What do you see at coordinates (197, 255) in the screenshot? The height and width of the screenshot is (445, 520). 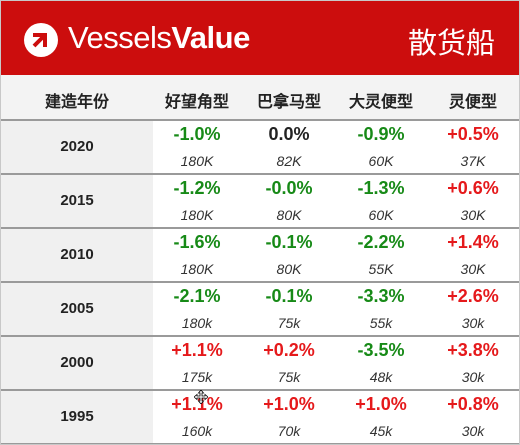 I see `value-cell-capesize: -1.6% 180K` at bounding box center [197, 255].